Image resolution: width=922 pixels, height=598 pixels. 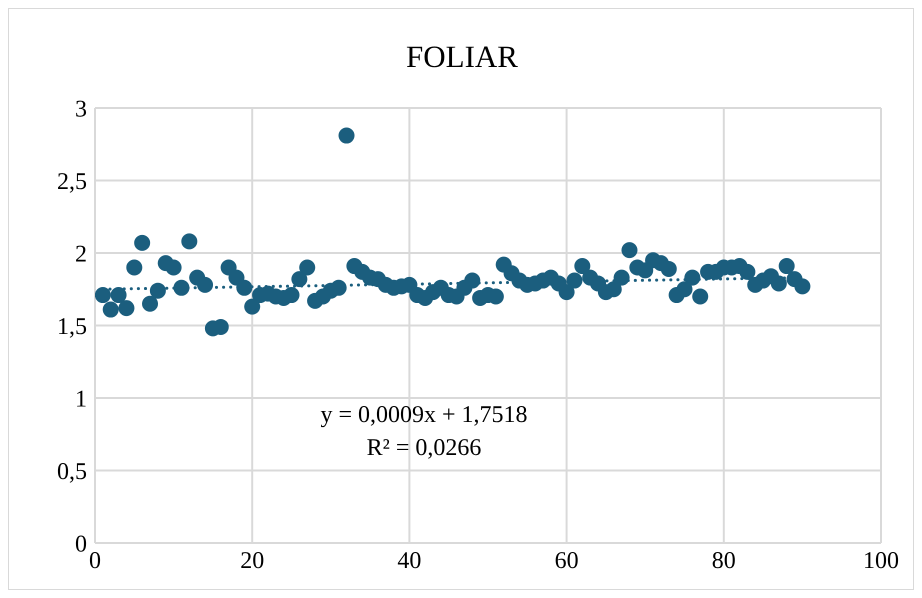 I want to click on y-tick-label: 0, so click(x=81, y=545).